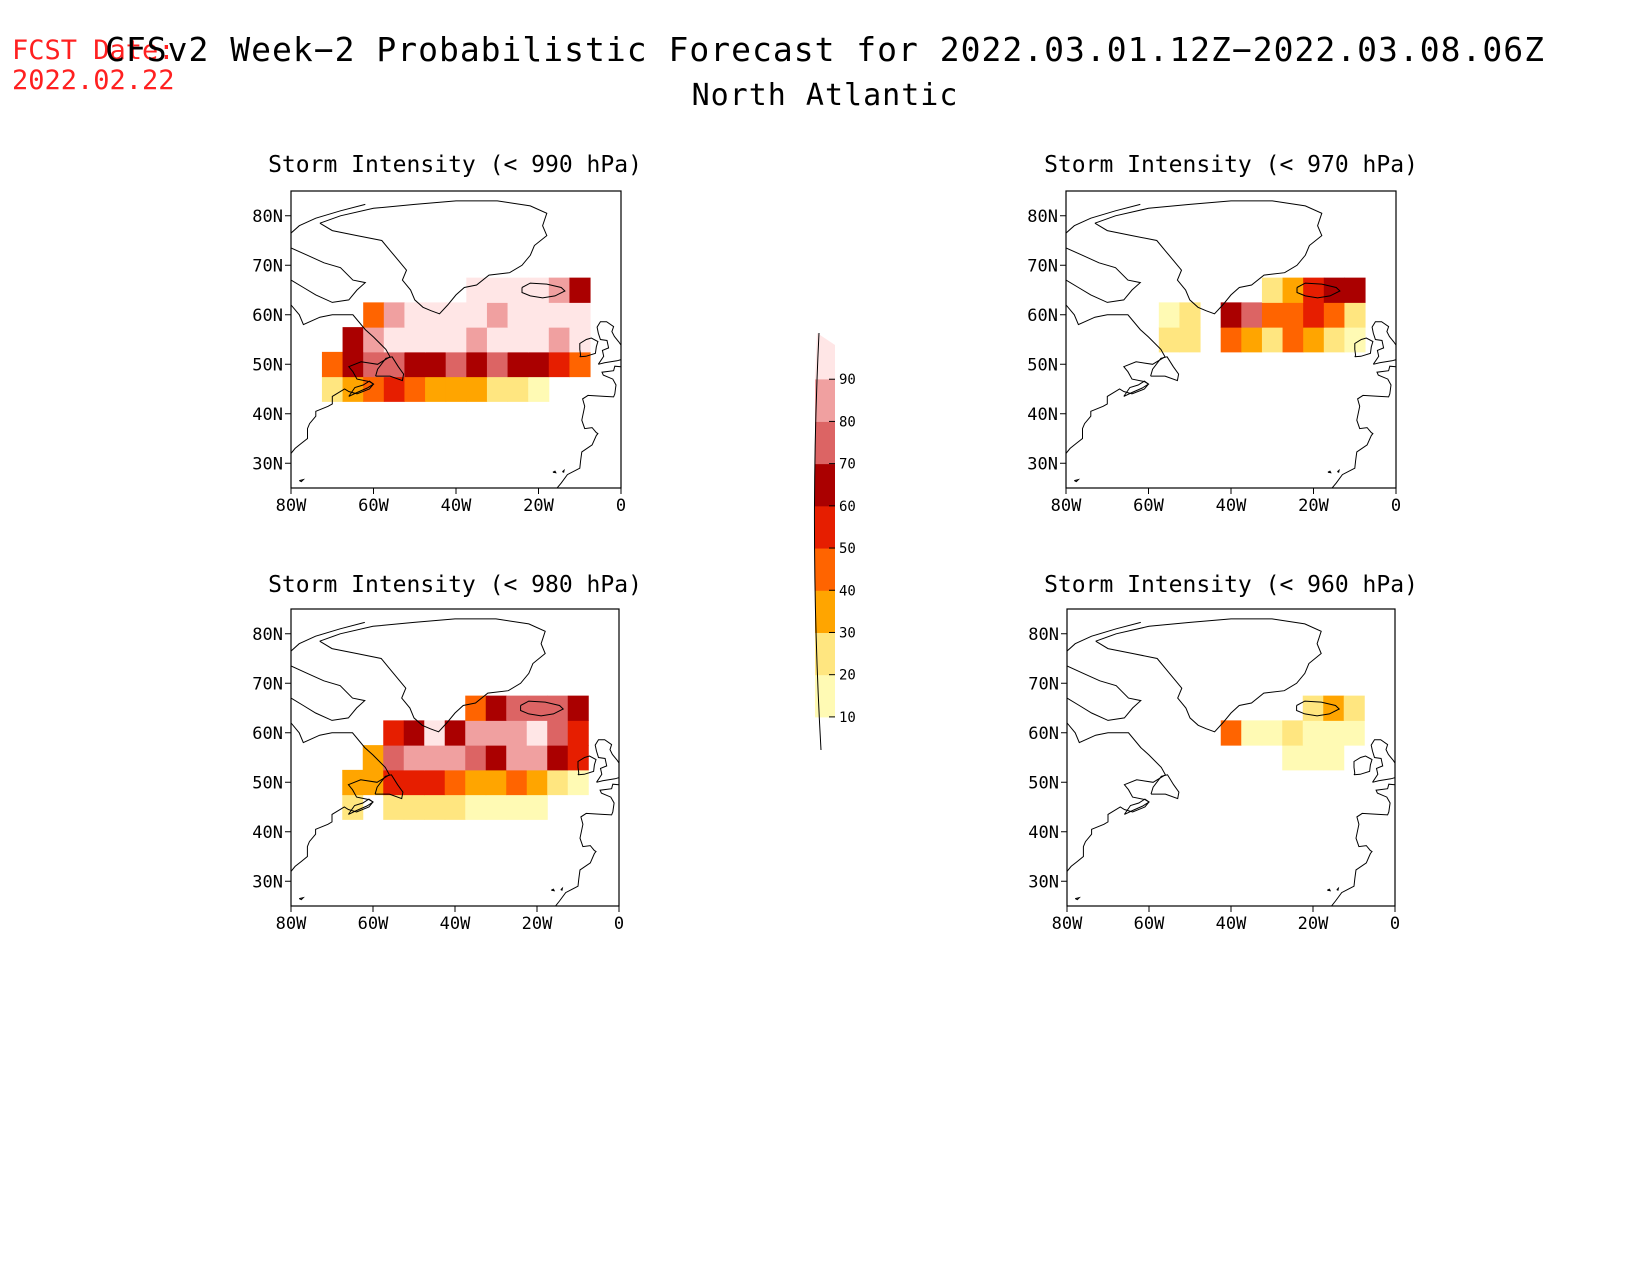  Describe the element at coordinates (847, 507) in the screenshot. I see `colorbar-label: 60` at that location.